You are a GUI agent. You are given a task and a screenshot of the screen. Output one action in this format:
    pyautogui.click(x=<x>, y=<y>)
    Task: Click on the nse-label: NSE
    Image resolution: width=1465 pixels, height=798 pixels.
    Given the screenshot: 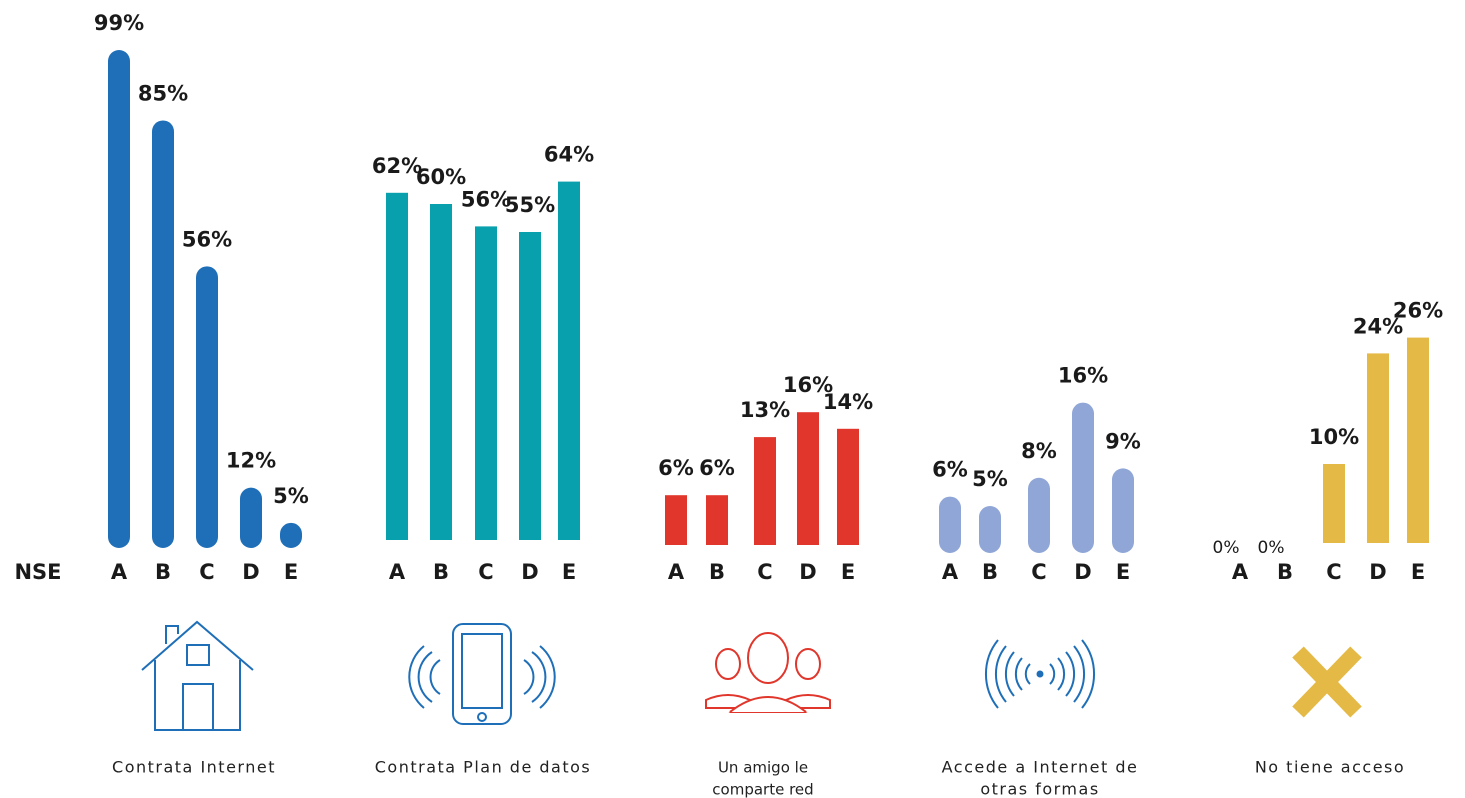 What is the action you would take?
    pyautogui.click(x=37, y=572)
    